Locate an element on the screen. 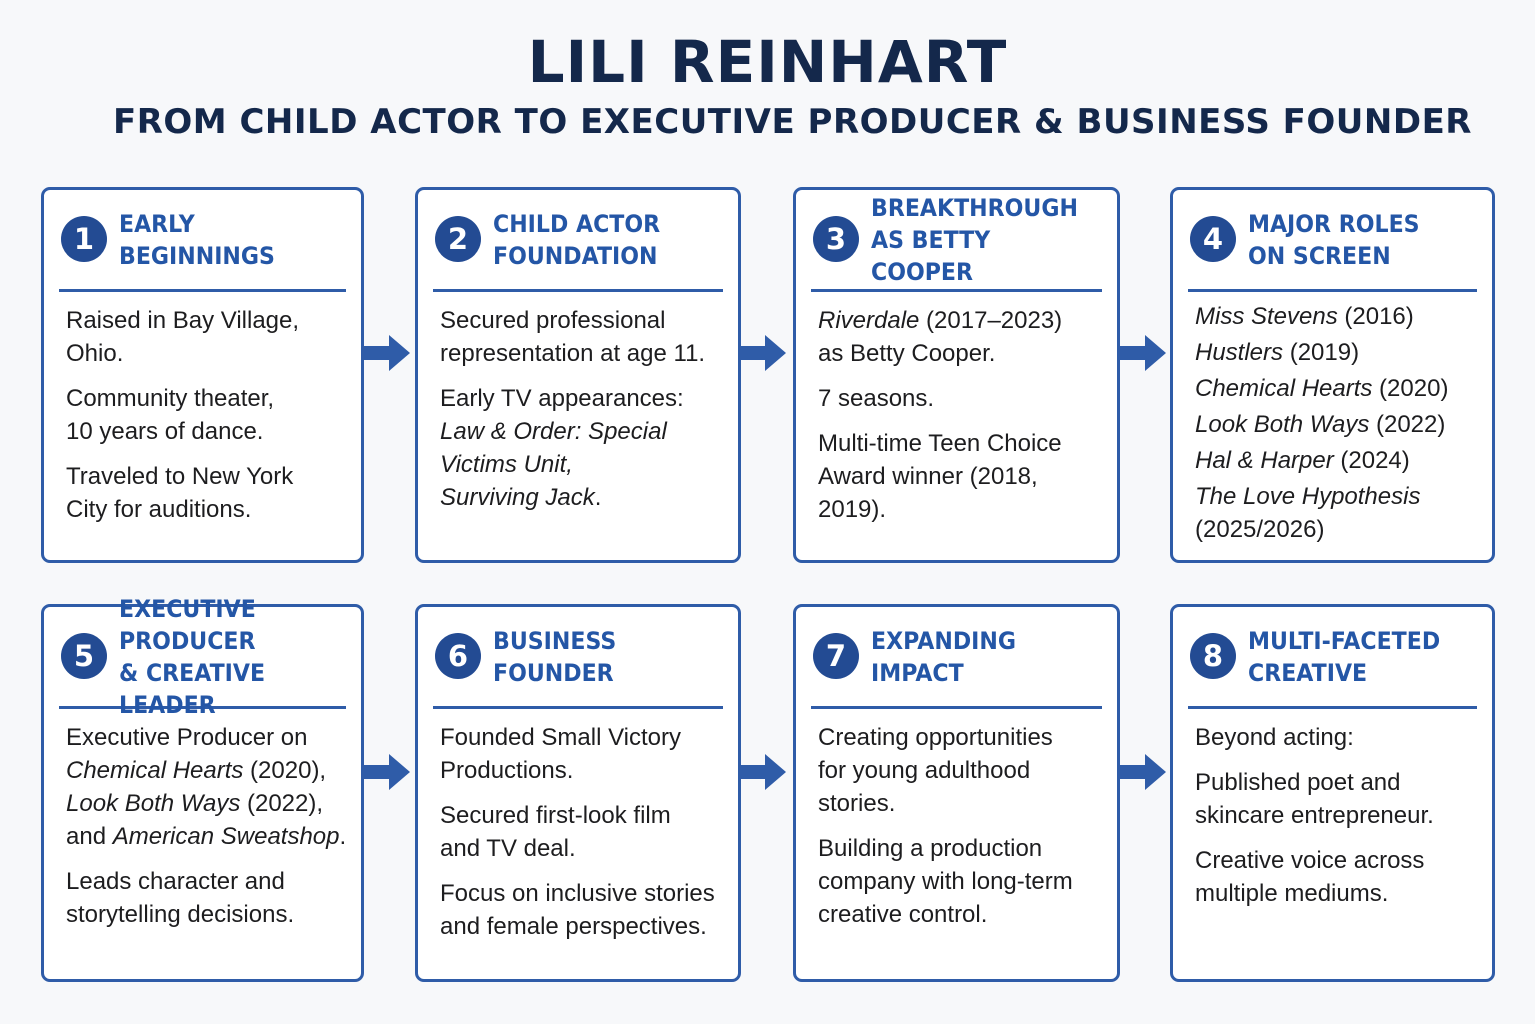  body-text: (2020) is located at coordinates (1410, 388).